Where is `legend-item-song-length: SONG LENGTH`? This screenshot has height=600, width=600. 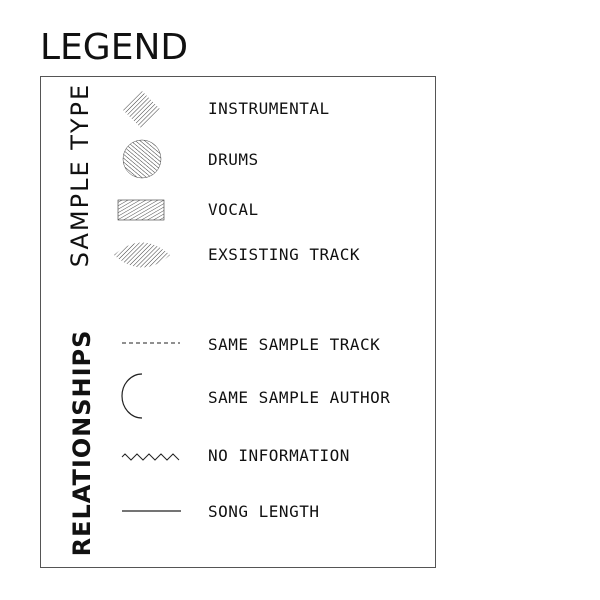 legend-item-song-length: SONG LENGTH is located at coordinates (264, 511).